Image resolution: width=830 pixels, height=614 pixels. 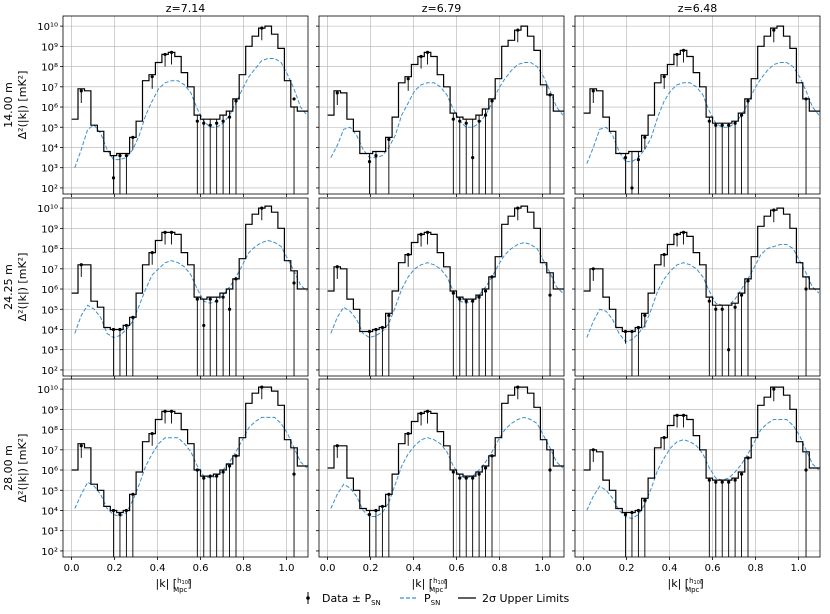 I want to click on y-tick-label: 10⁹, so click(x=49, y=410).